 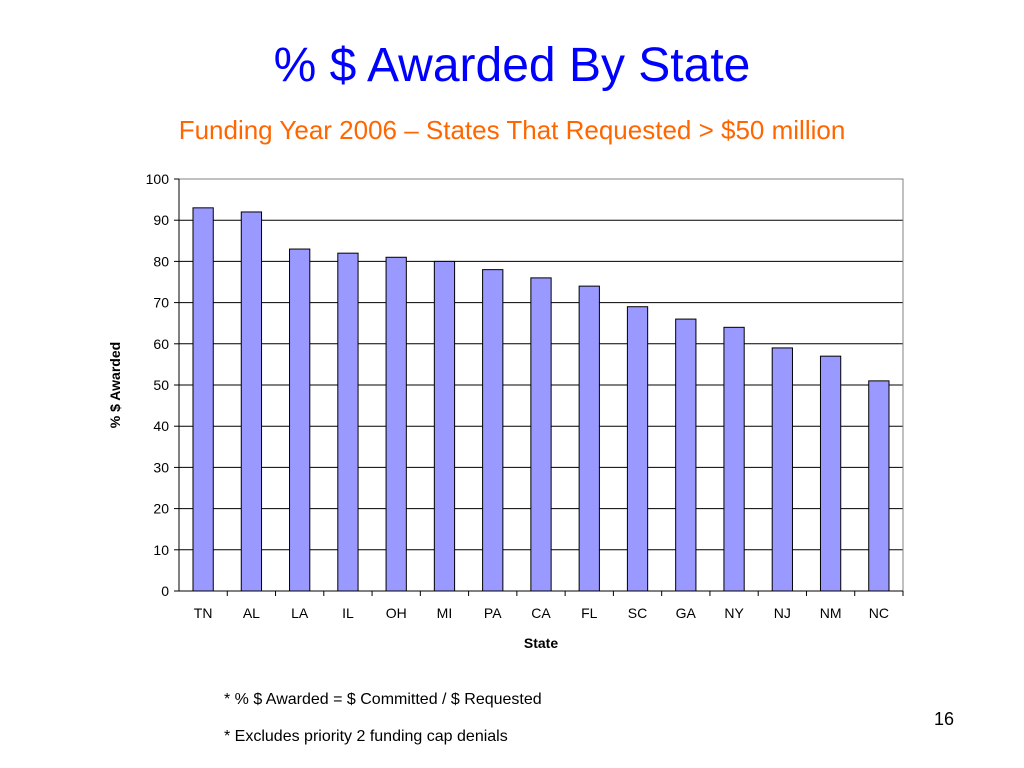 I want to click on bar-il, so click(x=348, y=422).